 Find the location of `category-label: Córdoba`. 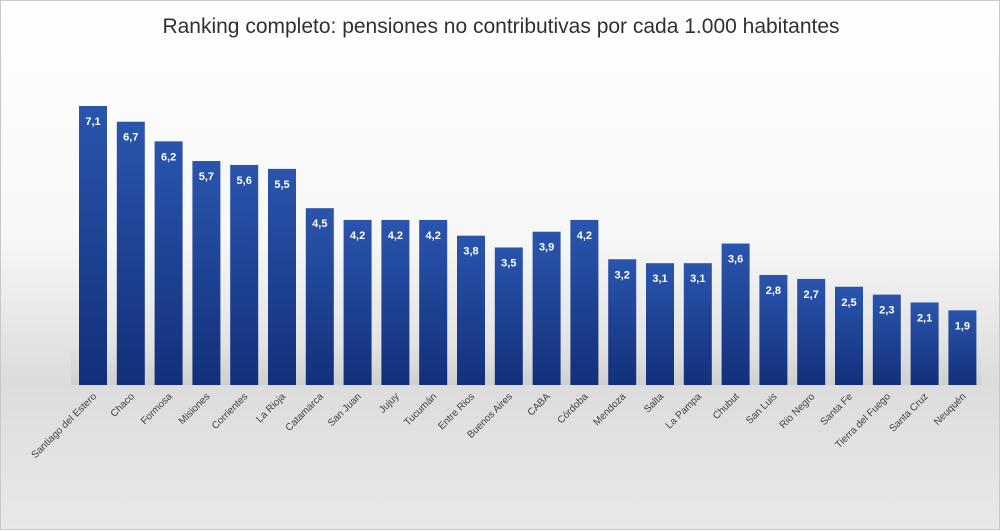

category-label: Córdoba is located at coordinates (573, 408).